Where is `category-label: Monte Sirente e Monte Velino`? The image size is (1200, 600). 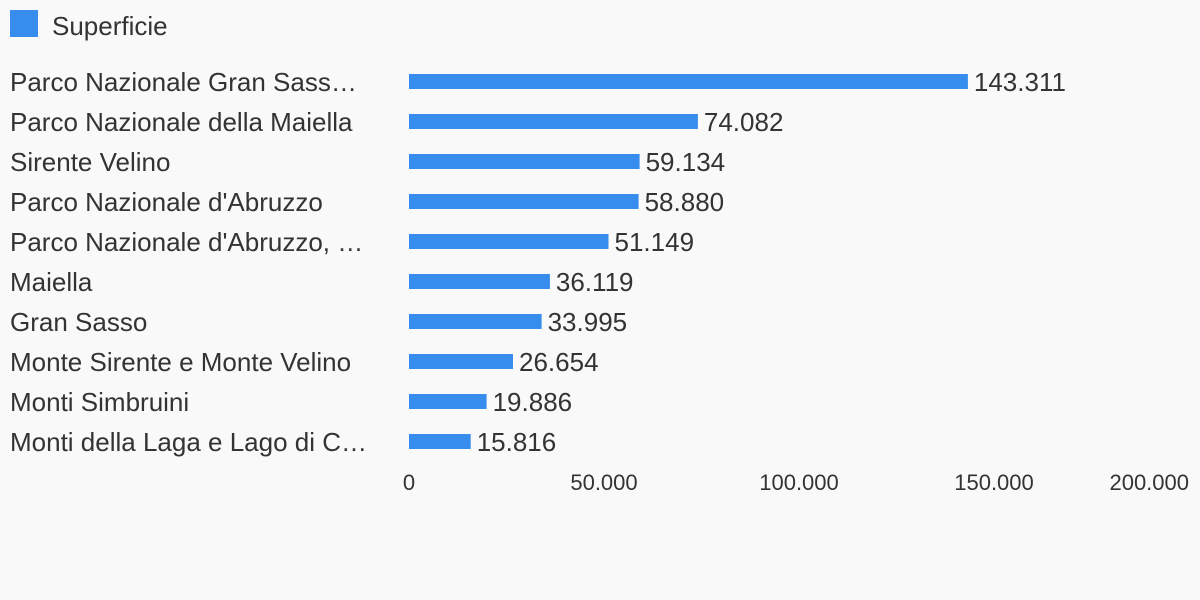
category-label: Monte Sirente e Monte Velino is located at coordinates (180, 362).